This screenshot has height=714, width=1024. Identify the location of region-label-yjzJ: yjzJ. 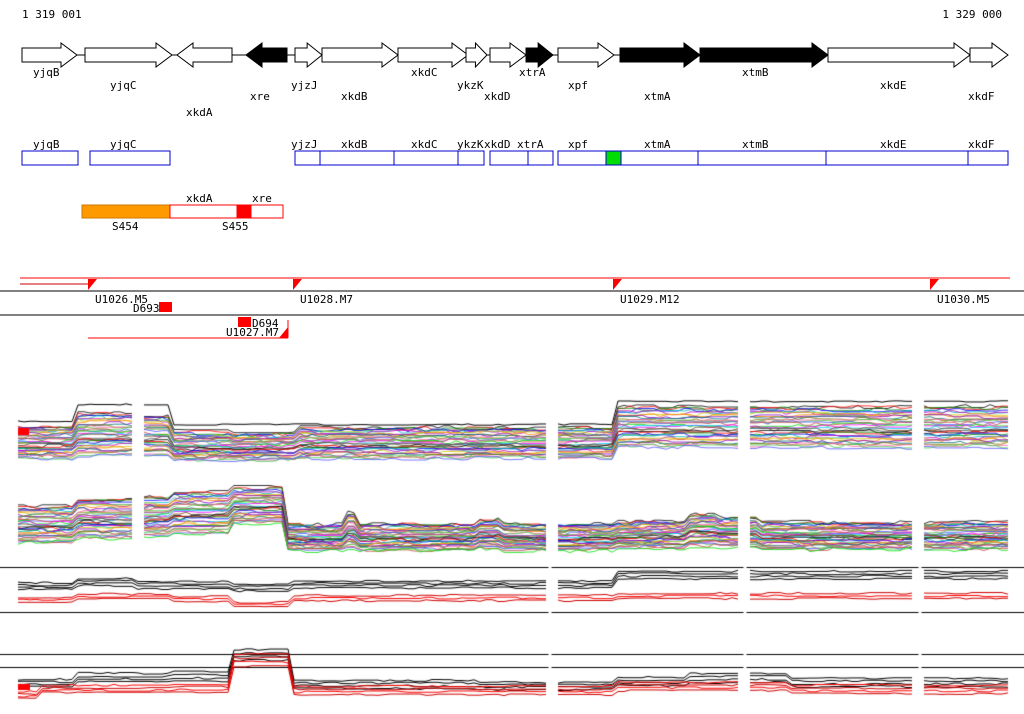
(304, 144).